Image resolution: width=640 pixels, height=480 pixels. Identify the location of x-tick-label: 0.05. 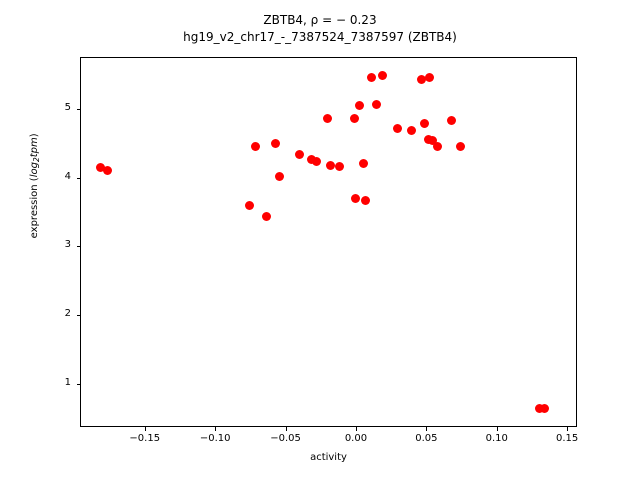
(426, 438).